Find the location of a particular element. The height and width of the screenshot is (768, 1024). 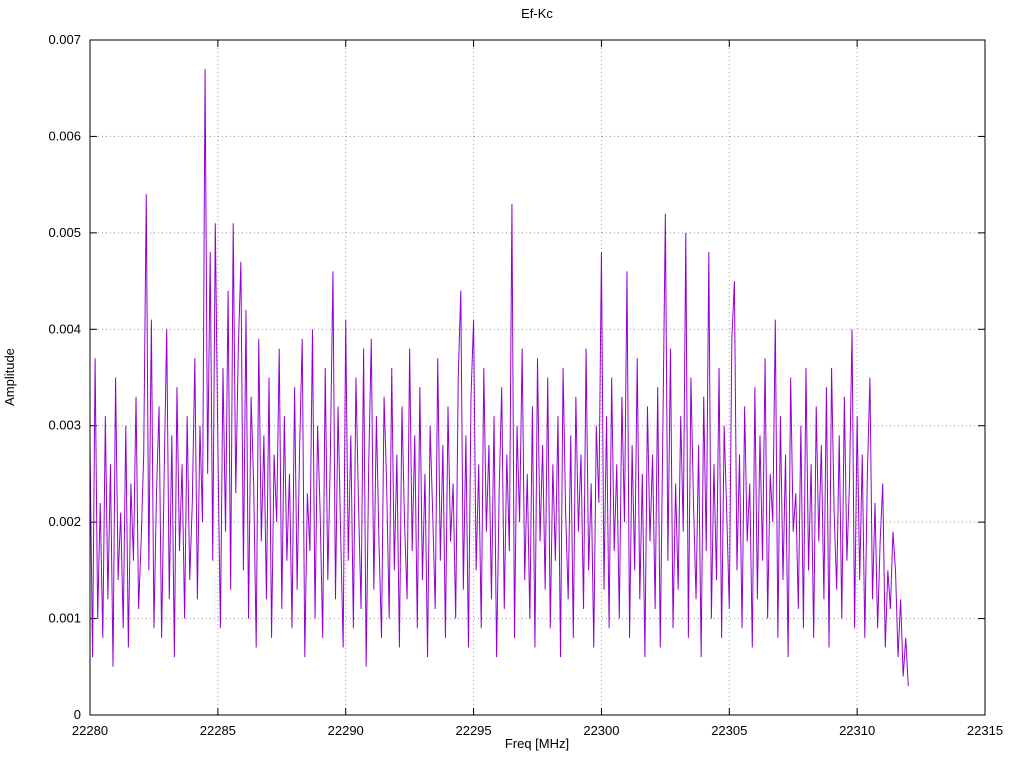

x-tick-label: 22295 is located at coordinates (473, 730).